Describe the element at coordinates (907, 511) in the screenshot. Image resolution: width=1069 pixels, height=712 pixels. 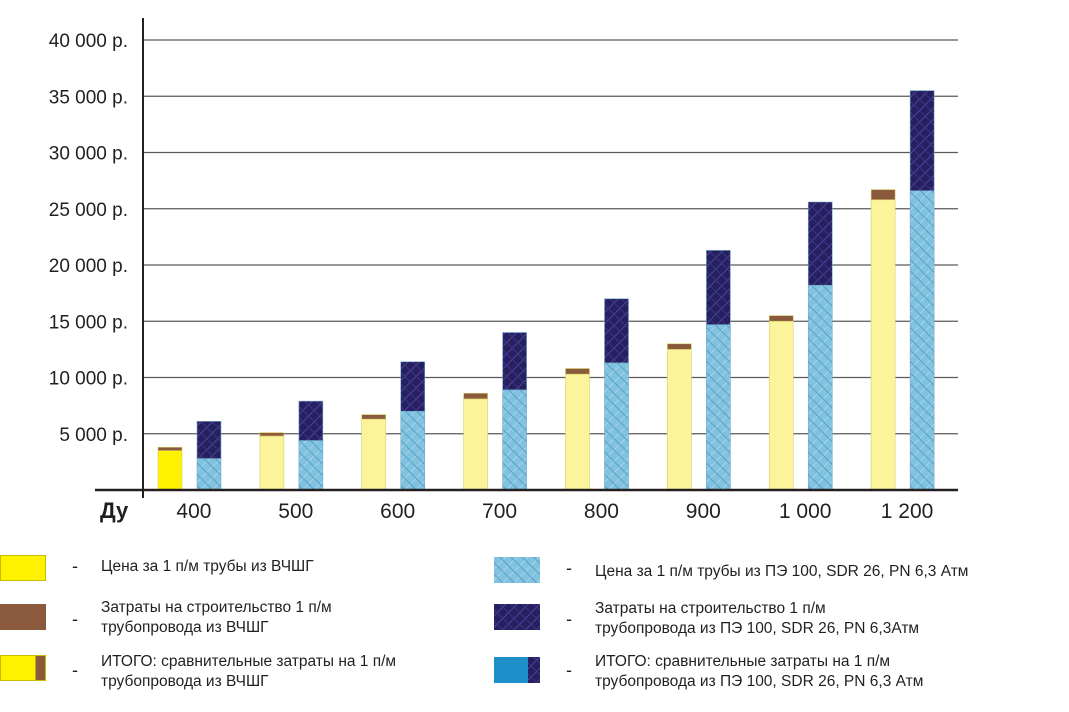
I see `x-tick-label: 1 200` at that location.